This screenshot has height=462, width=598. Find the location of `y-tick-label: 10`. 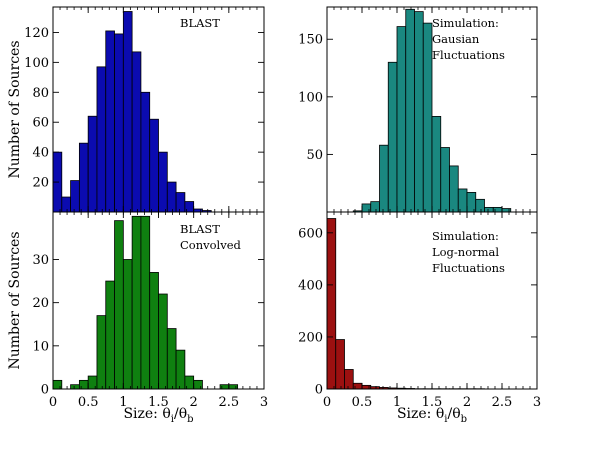

y-tick-label: 10 is located at coordinates (40, 346).